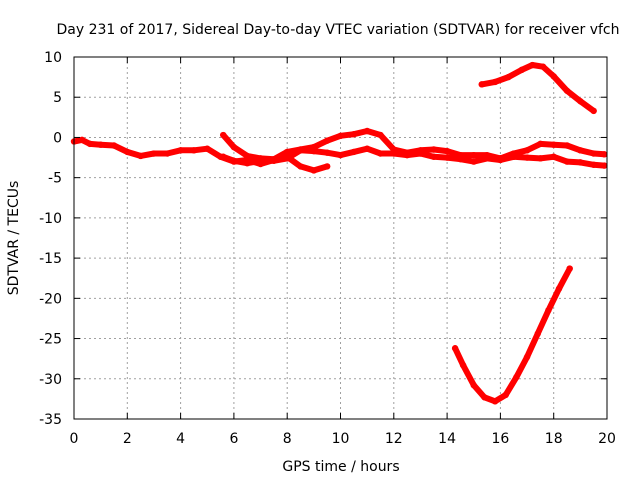 This screenshot has width=640, height=480. I want to click on x-tick-label-2: 4, so click(180, 439).